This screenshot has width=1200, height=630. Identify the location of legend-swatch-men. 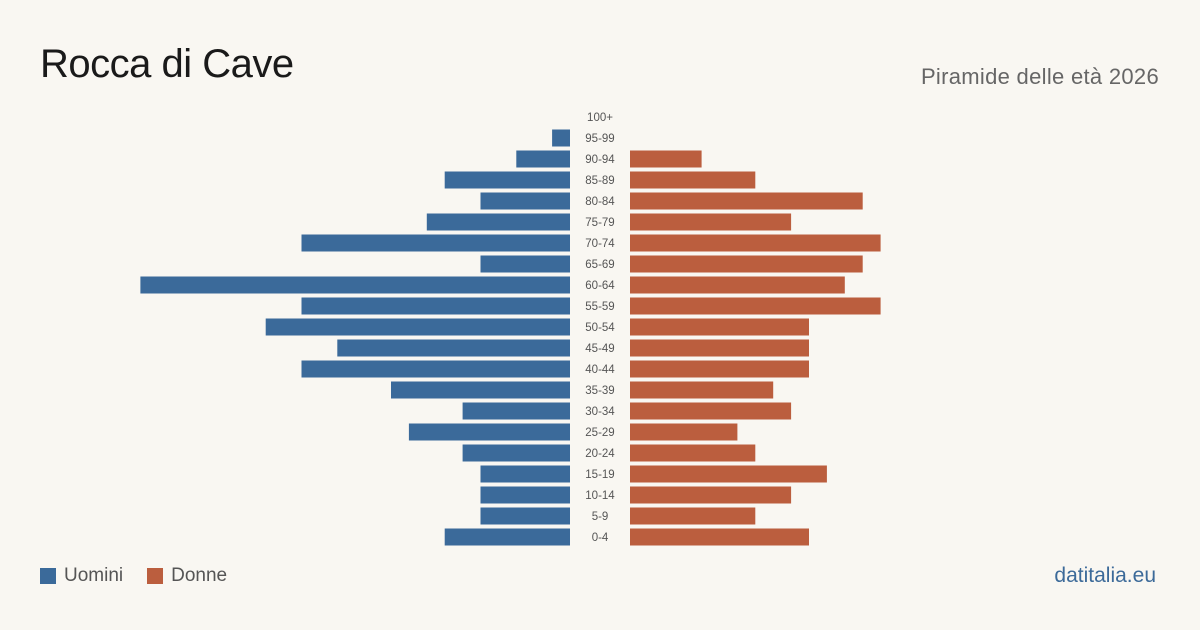
(48, 576).